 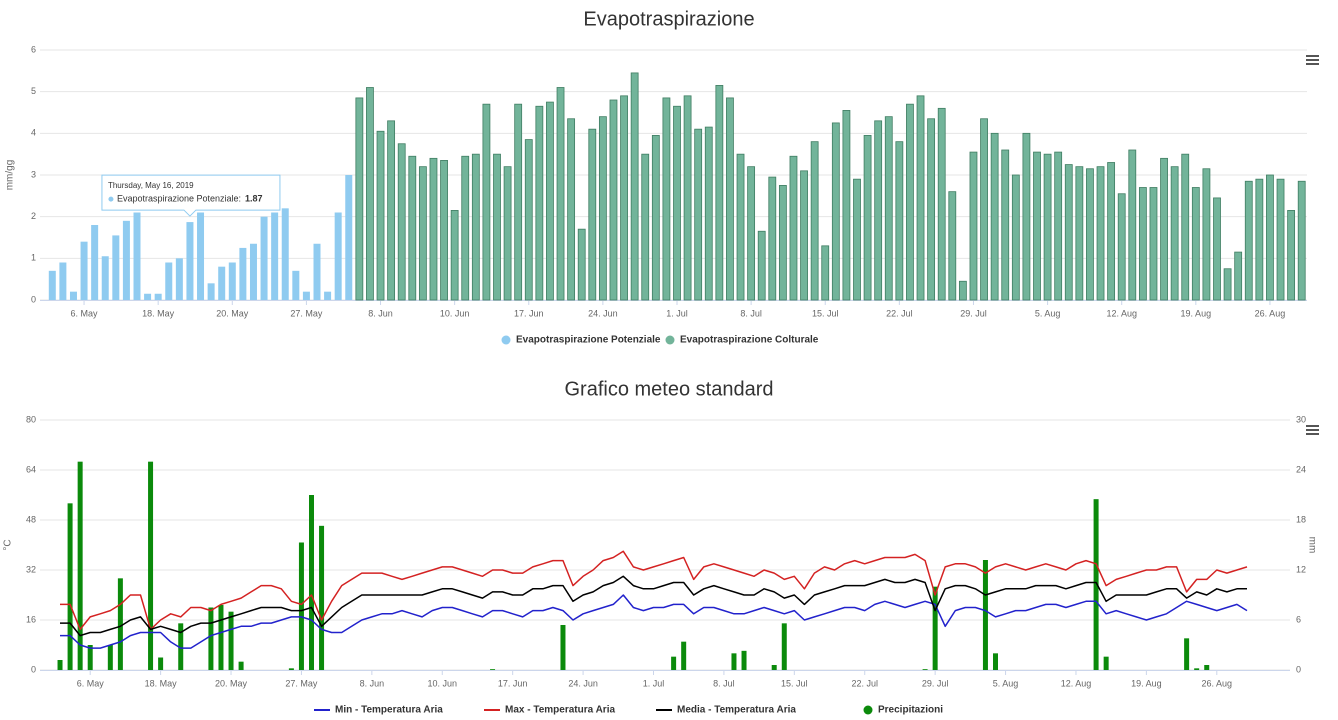 What do you see at coordinates (1311, 545) in the screenshot?
I see `y2-axis-label: mm` at bounding box center [1311, 545].